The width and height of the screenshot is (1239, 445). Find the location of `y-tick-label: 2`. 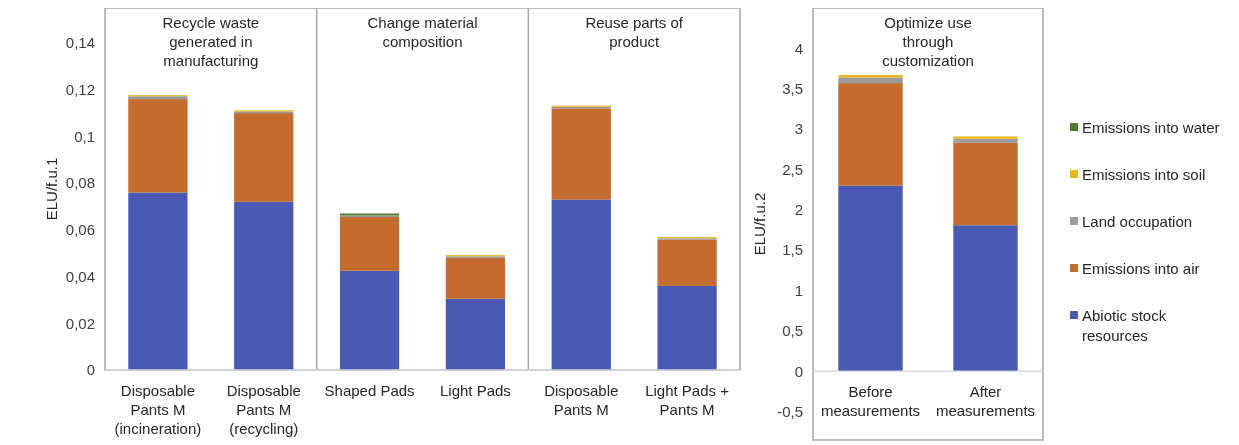

y-tick-label: 2 is located at coordinates (798, 210).